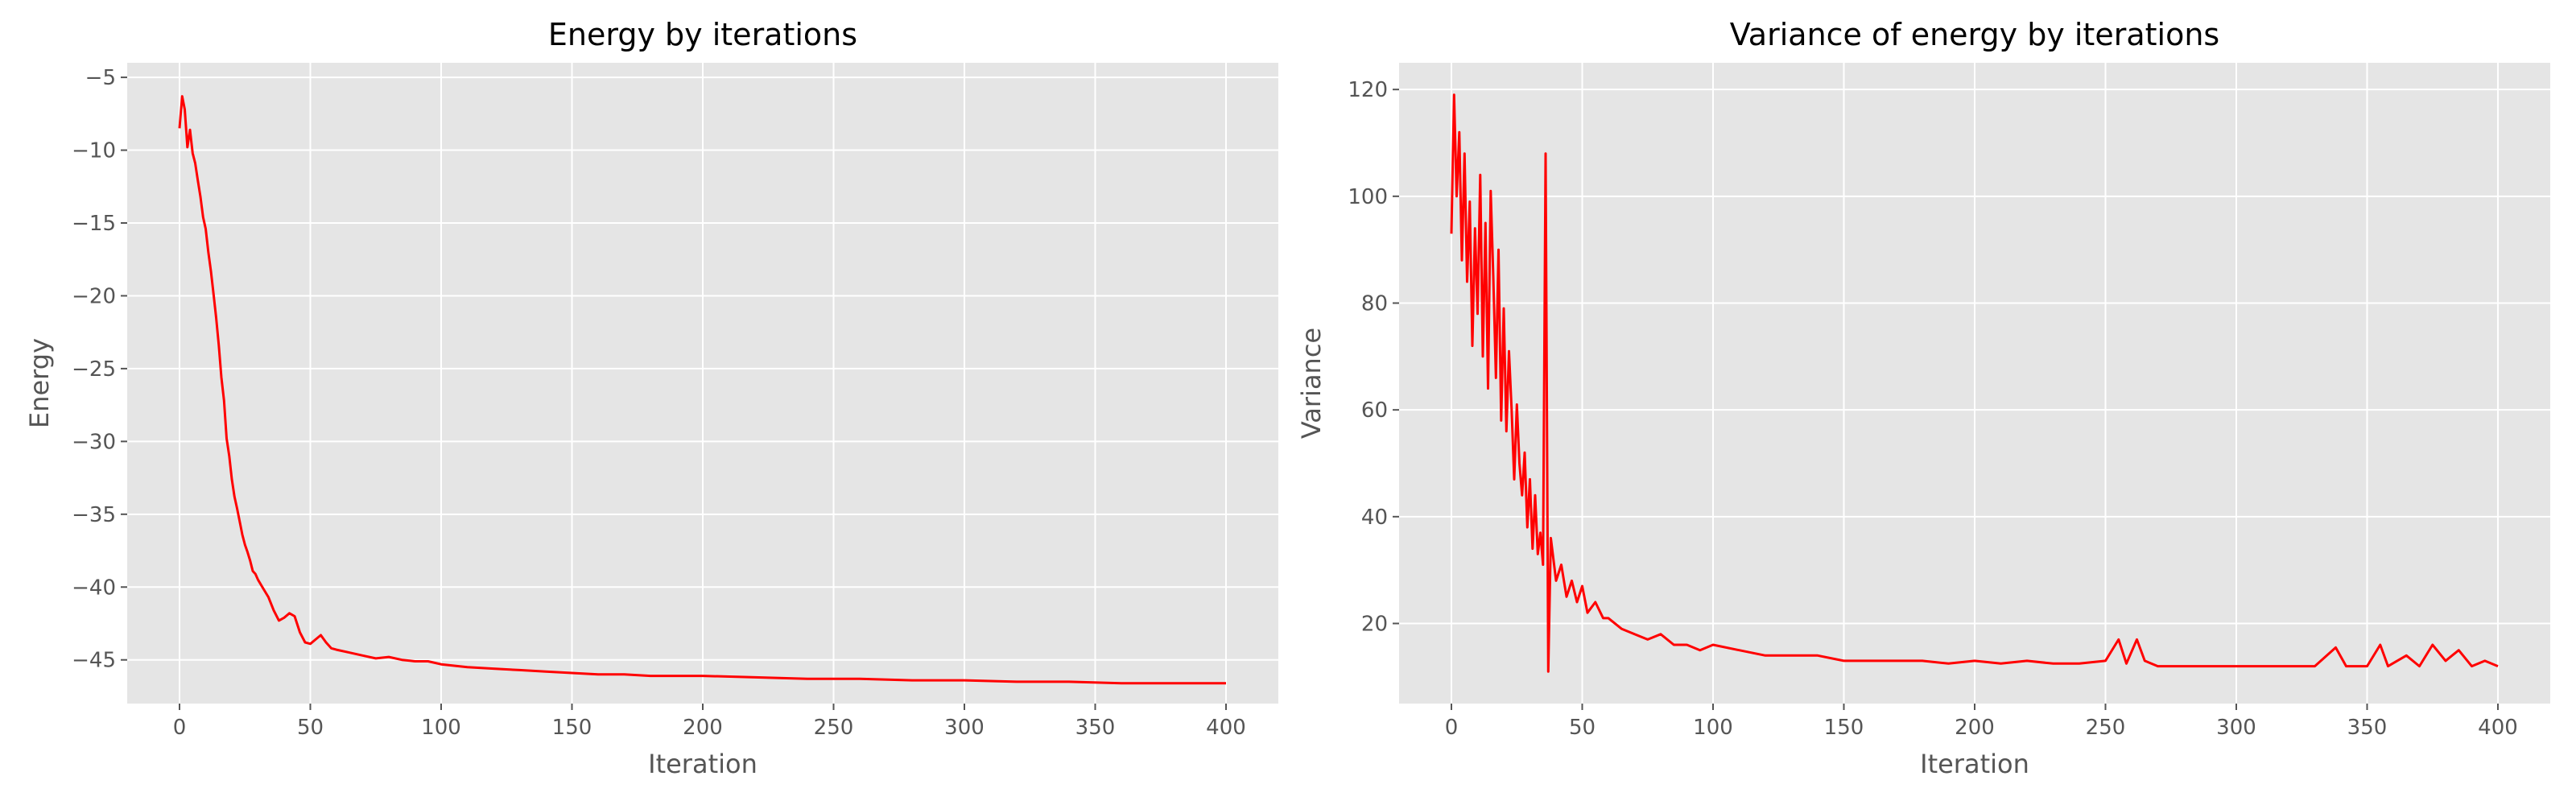 Image resolution: width=2576 pixels, height=805 pixels. What do you see at coordinates (1368, 90) in the screenshot?
I see `y-tick-label: 120` at bounding box center [1368, 90].